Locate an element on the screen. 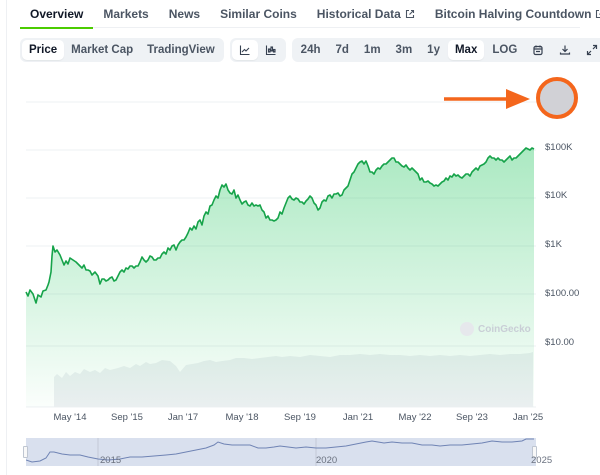 This screenshot has width=600, height=475. download-button is located at coordinates (565, 50).